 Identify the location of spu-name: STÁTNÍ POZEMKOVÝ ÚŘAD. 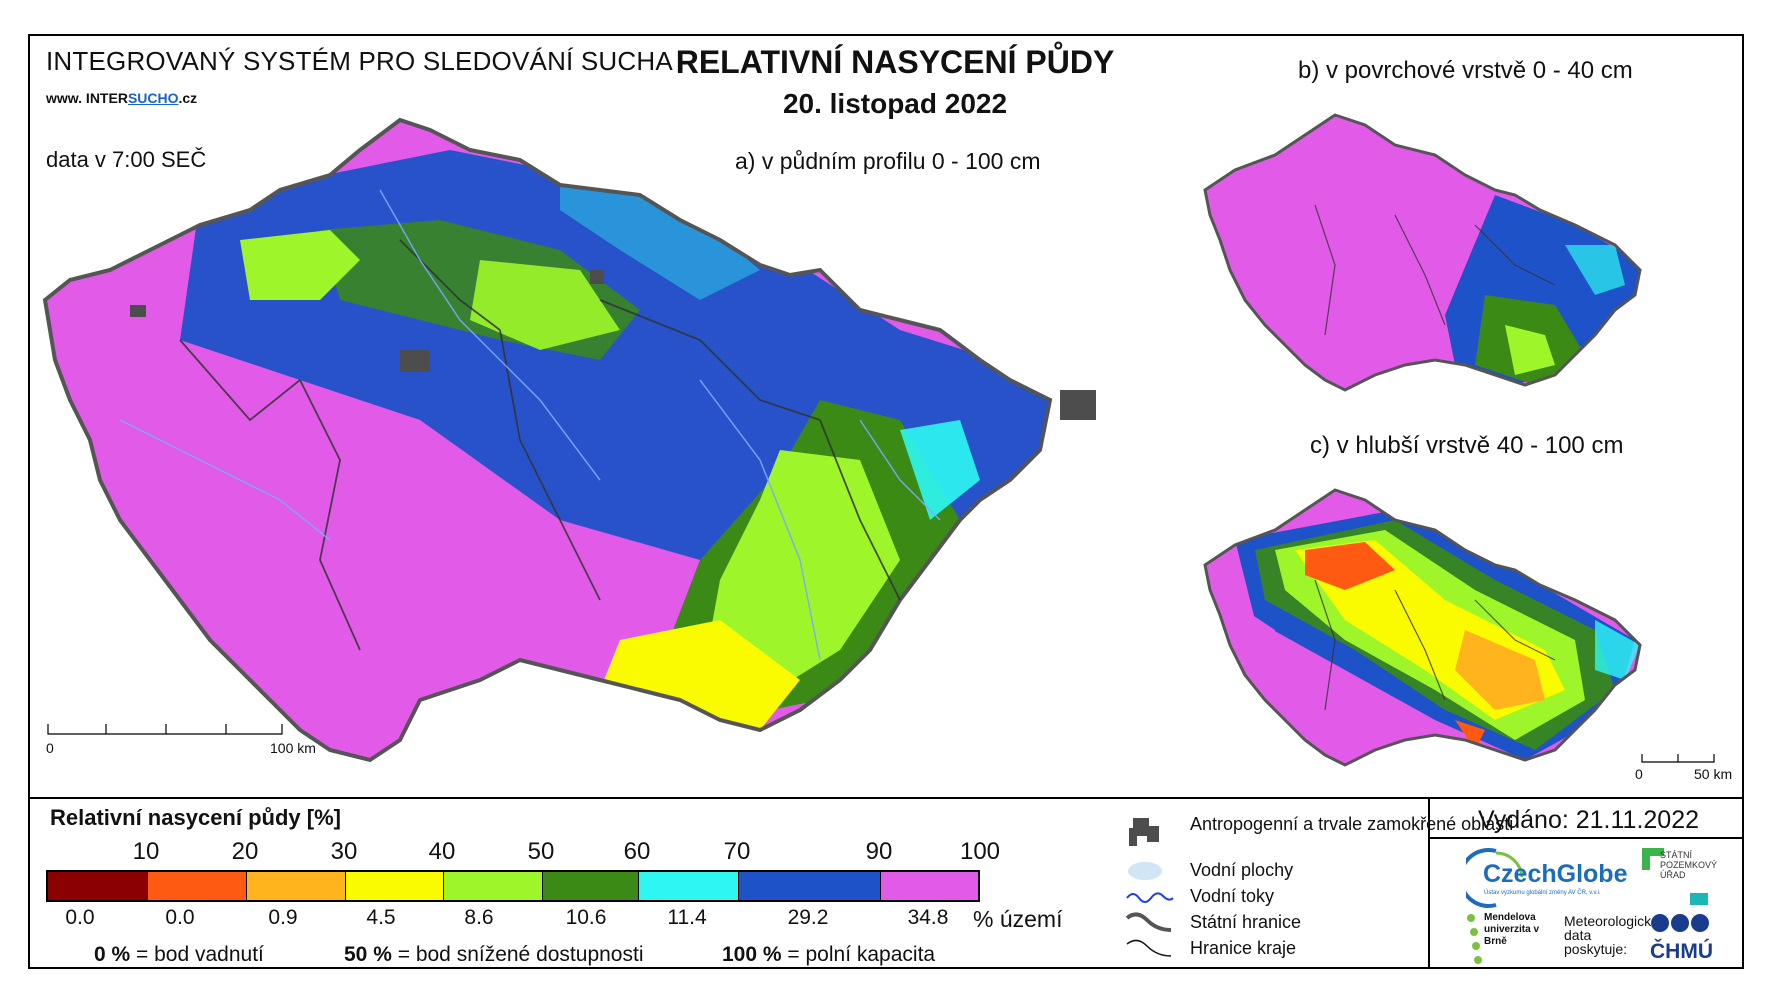
(1689, 865).